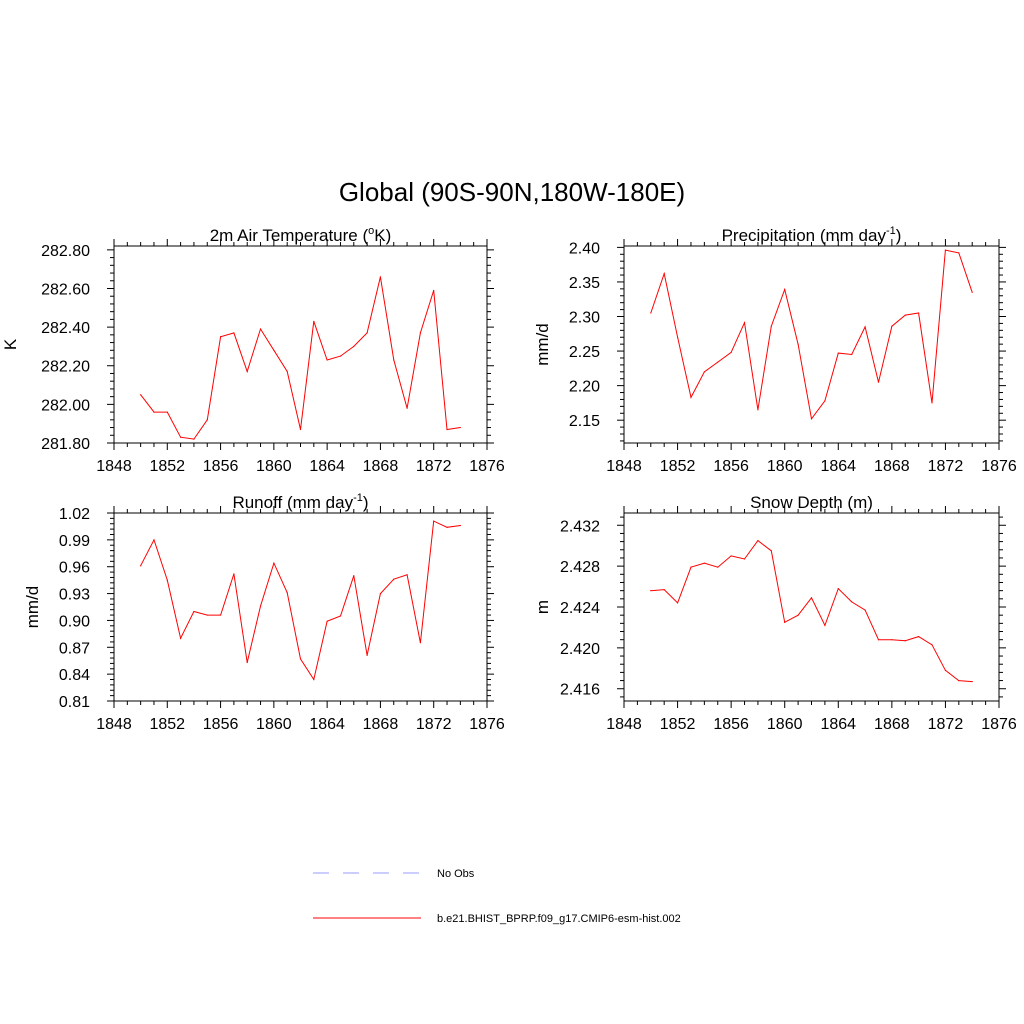 The width and height of the screenshot is (1024, 1024). I want to click on y-tick-label: 2.428, so click(580, 567).